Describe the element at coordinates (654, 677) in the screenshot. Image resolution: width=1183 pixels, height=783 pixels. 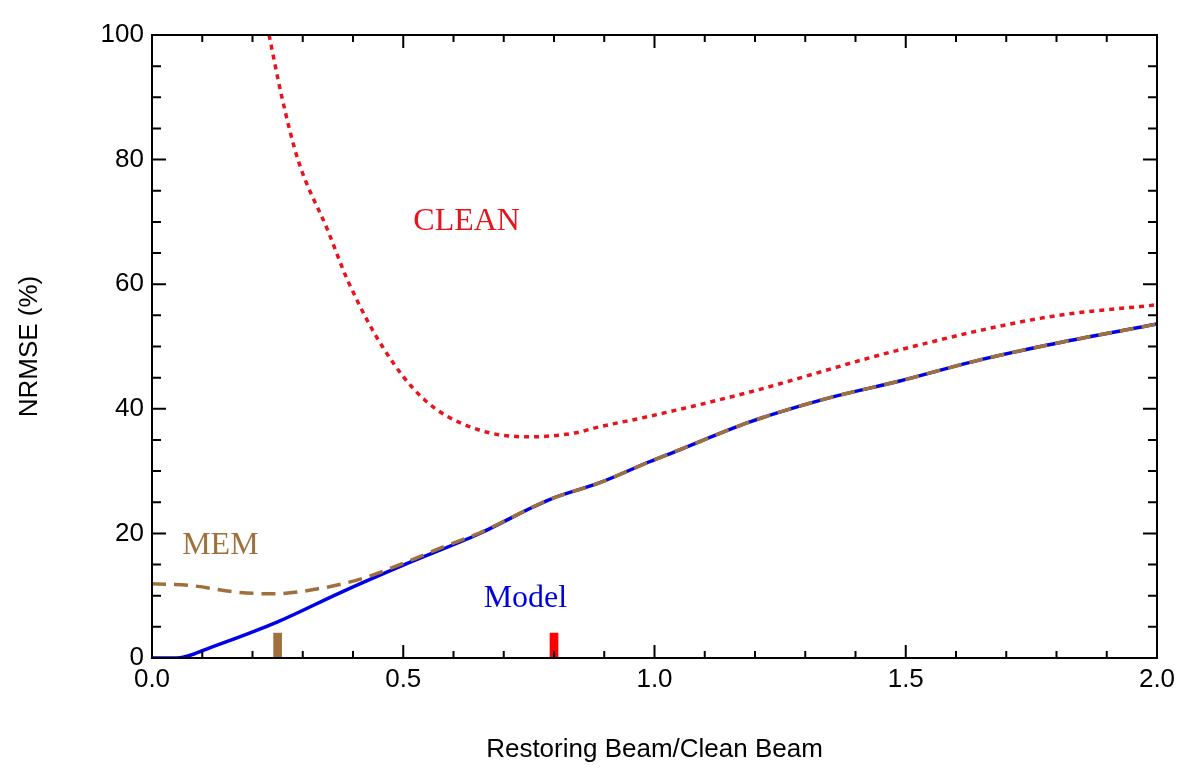
I see `x-tick-label: 1.0` at that location.